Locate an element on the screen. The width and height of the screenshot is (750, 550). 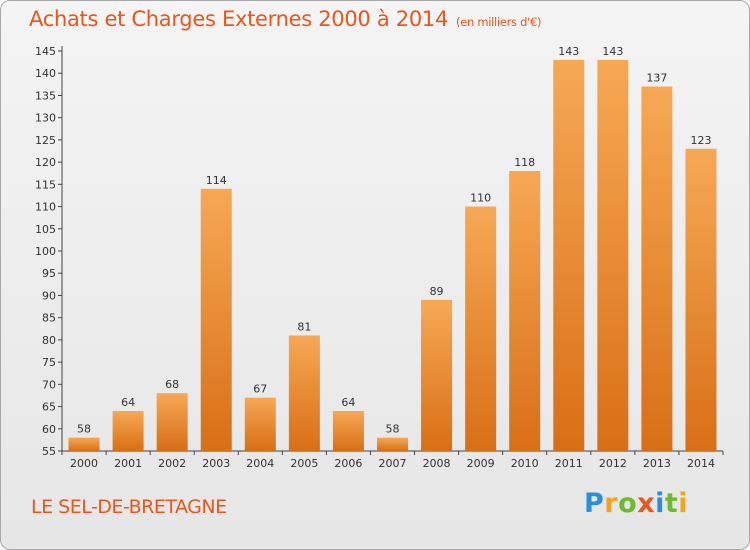
bar-2007 is located at coordinates (392, 444).